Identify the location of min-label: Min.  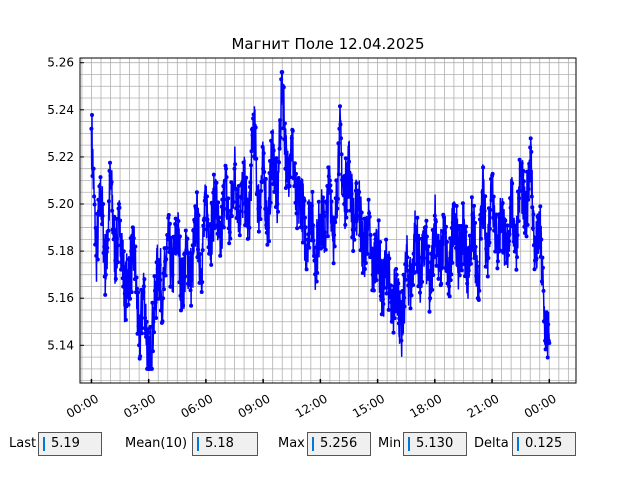
(390, 443).